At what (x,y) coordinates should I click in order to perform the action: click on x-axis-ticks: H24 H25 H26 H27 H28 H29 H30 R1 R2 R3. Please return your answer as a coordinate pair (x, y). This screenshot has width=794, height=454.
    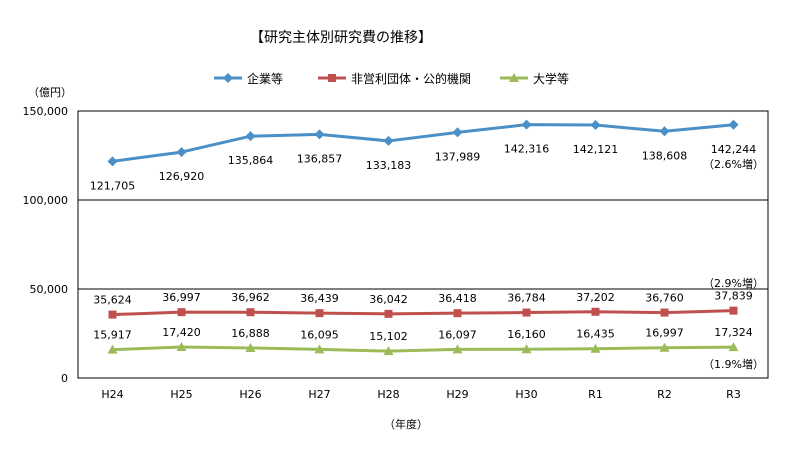
    Looking at the image, I should click on (420, 394).